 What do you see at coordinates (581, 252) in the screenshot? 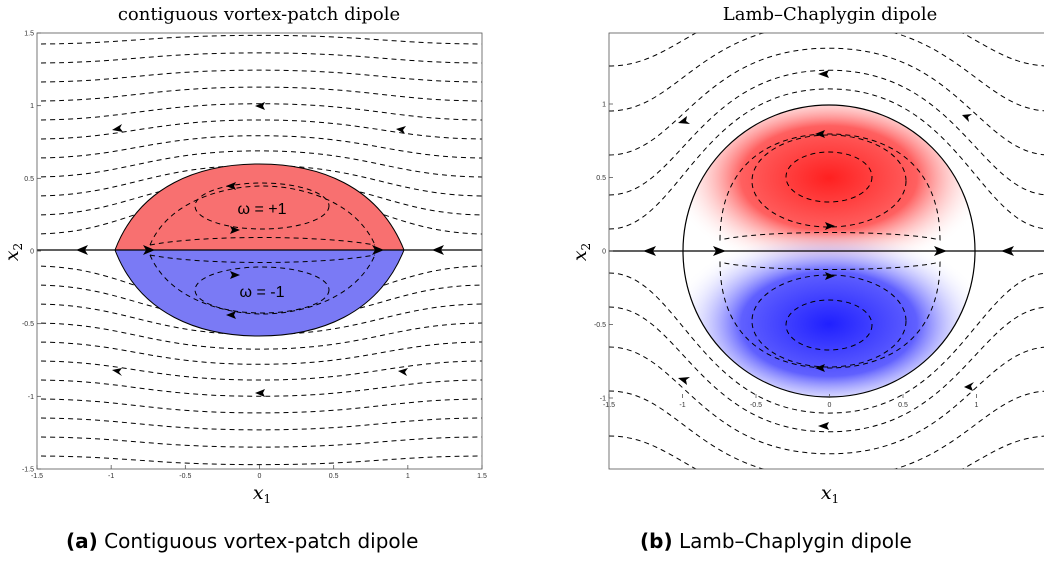
I see `panel-b-ylabel: x2` at bounding box center [581, 252].